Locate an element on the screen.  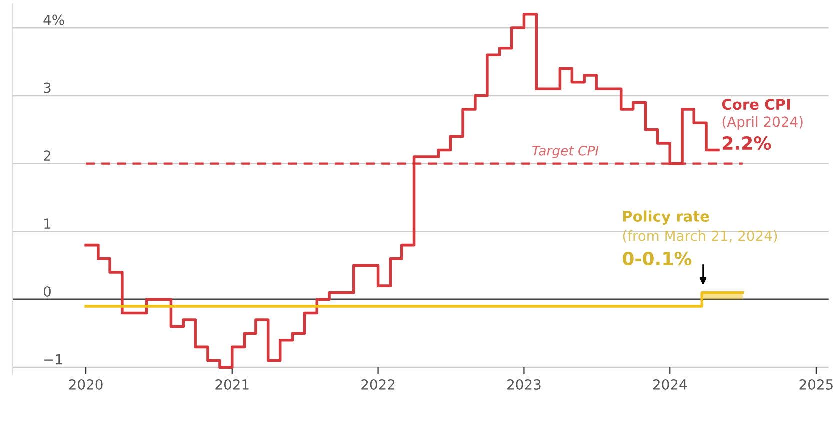
annotation: Policy rate is located at coordinates (666, 217).